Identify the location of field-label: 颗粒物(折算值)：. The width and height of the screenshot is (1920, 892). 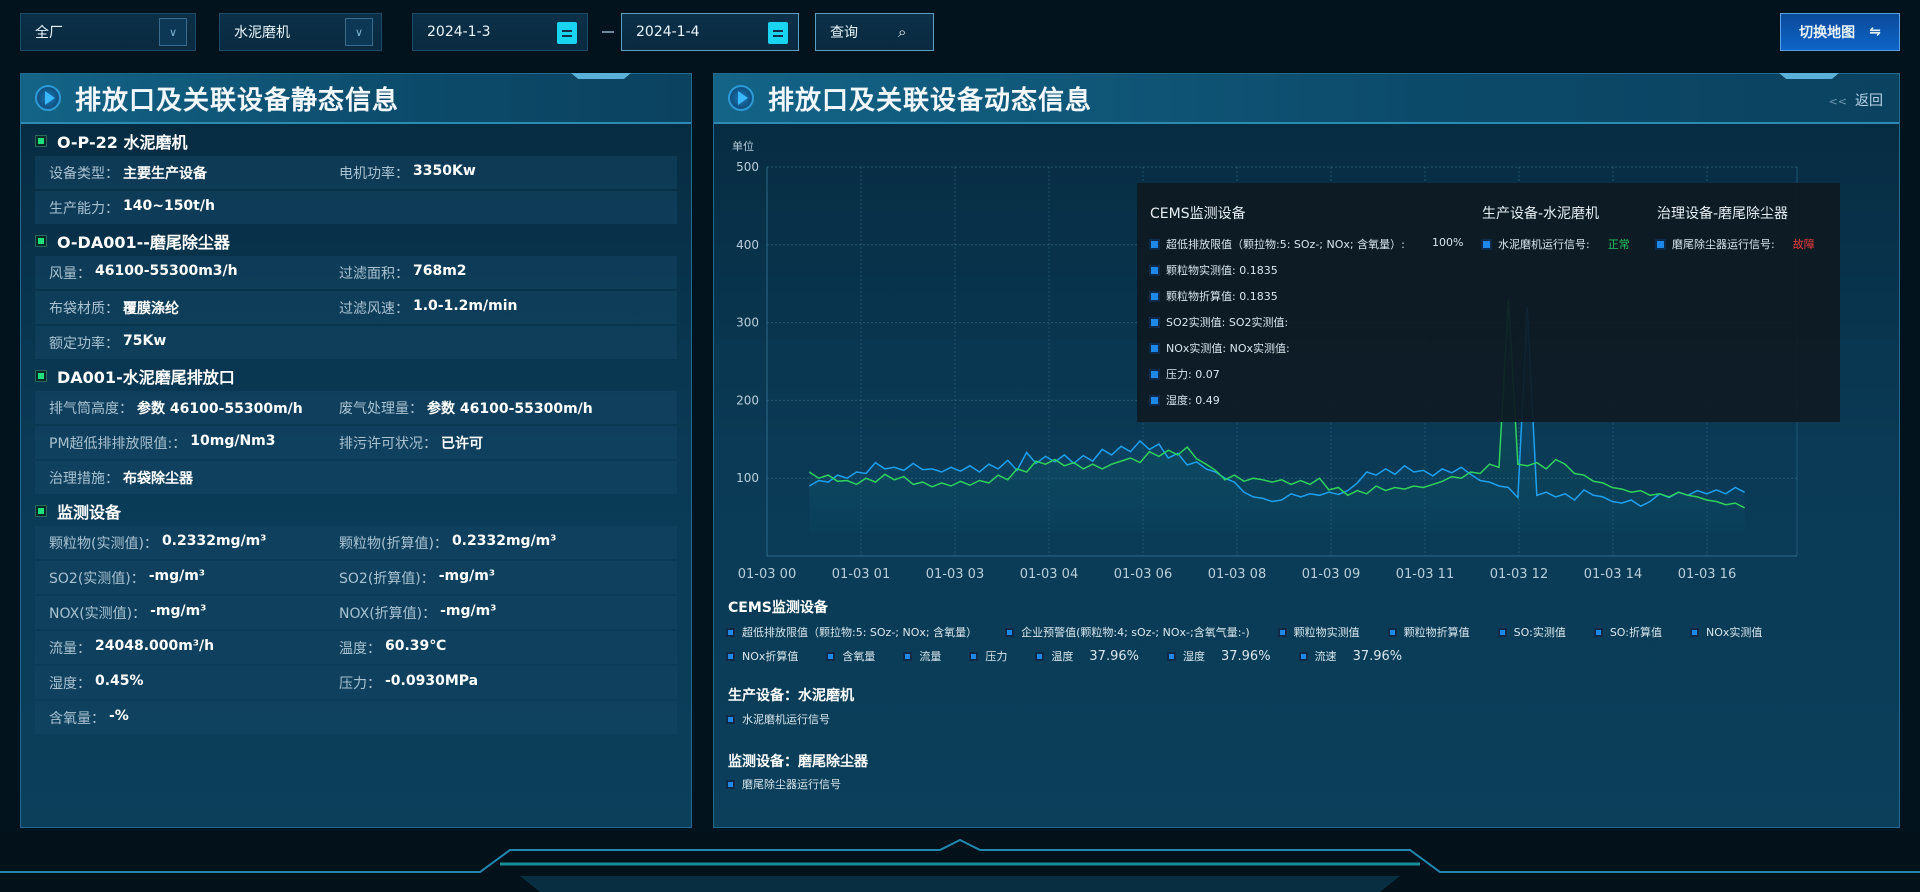
(393, 543).